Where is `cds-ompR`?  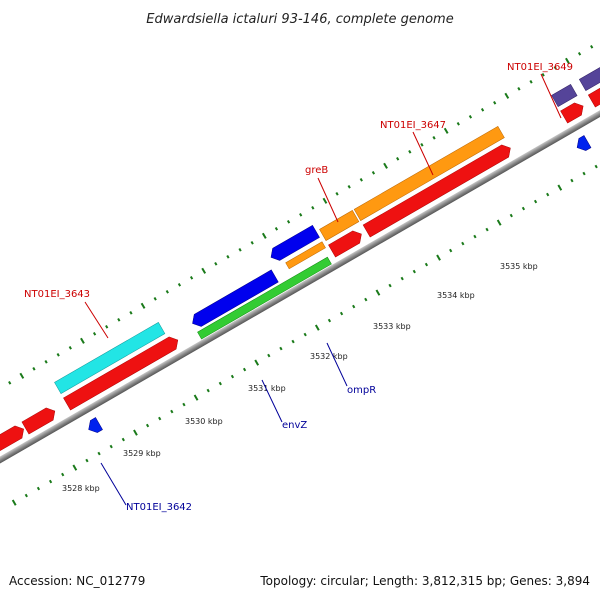
cds-ompR is located at coordinates (293, 243).